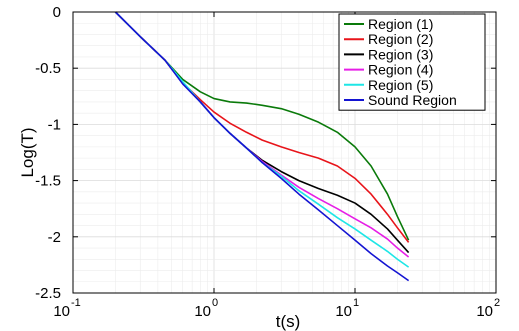 This screenshot has width=519, height=331. Describe the element at coordinates (48, 68) in the screenshot. I see `y-tick-label: -0.5` at that location.